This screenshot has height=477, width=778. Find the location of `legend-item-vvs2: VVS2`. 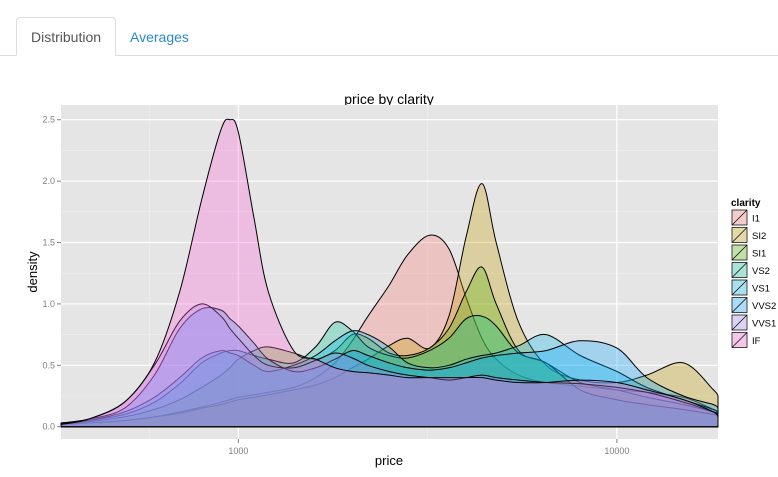

legend-item-vvs2: VVS2 is located at coordinates (753, 305).